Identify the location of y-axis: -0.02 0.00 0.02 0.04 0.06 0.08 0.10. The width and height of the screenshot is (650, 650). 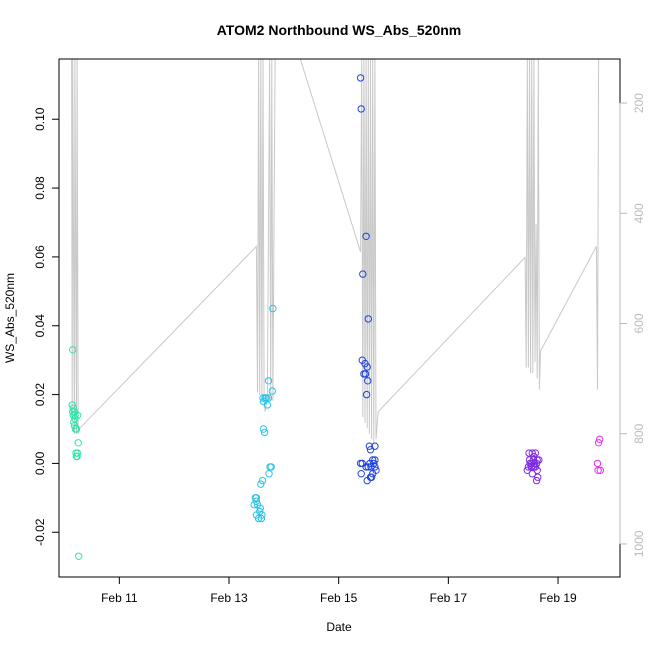
(46, 326).